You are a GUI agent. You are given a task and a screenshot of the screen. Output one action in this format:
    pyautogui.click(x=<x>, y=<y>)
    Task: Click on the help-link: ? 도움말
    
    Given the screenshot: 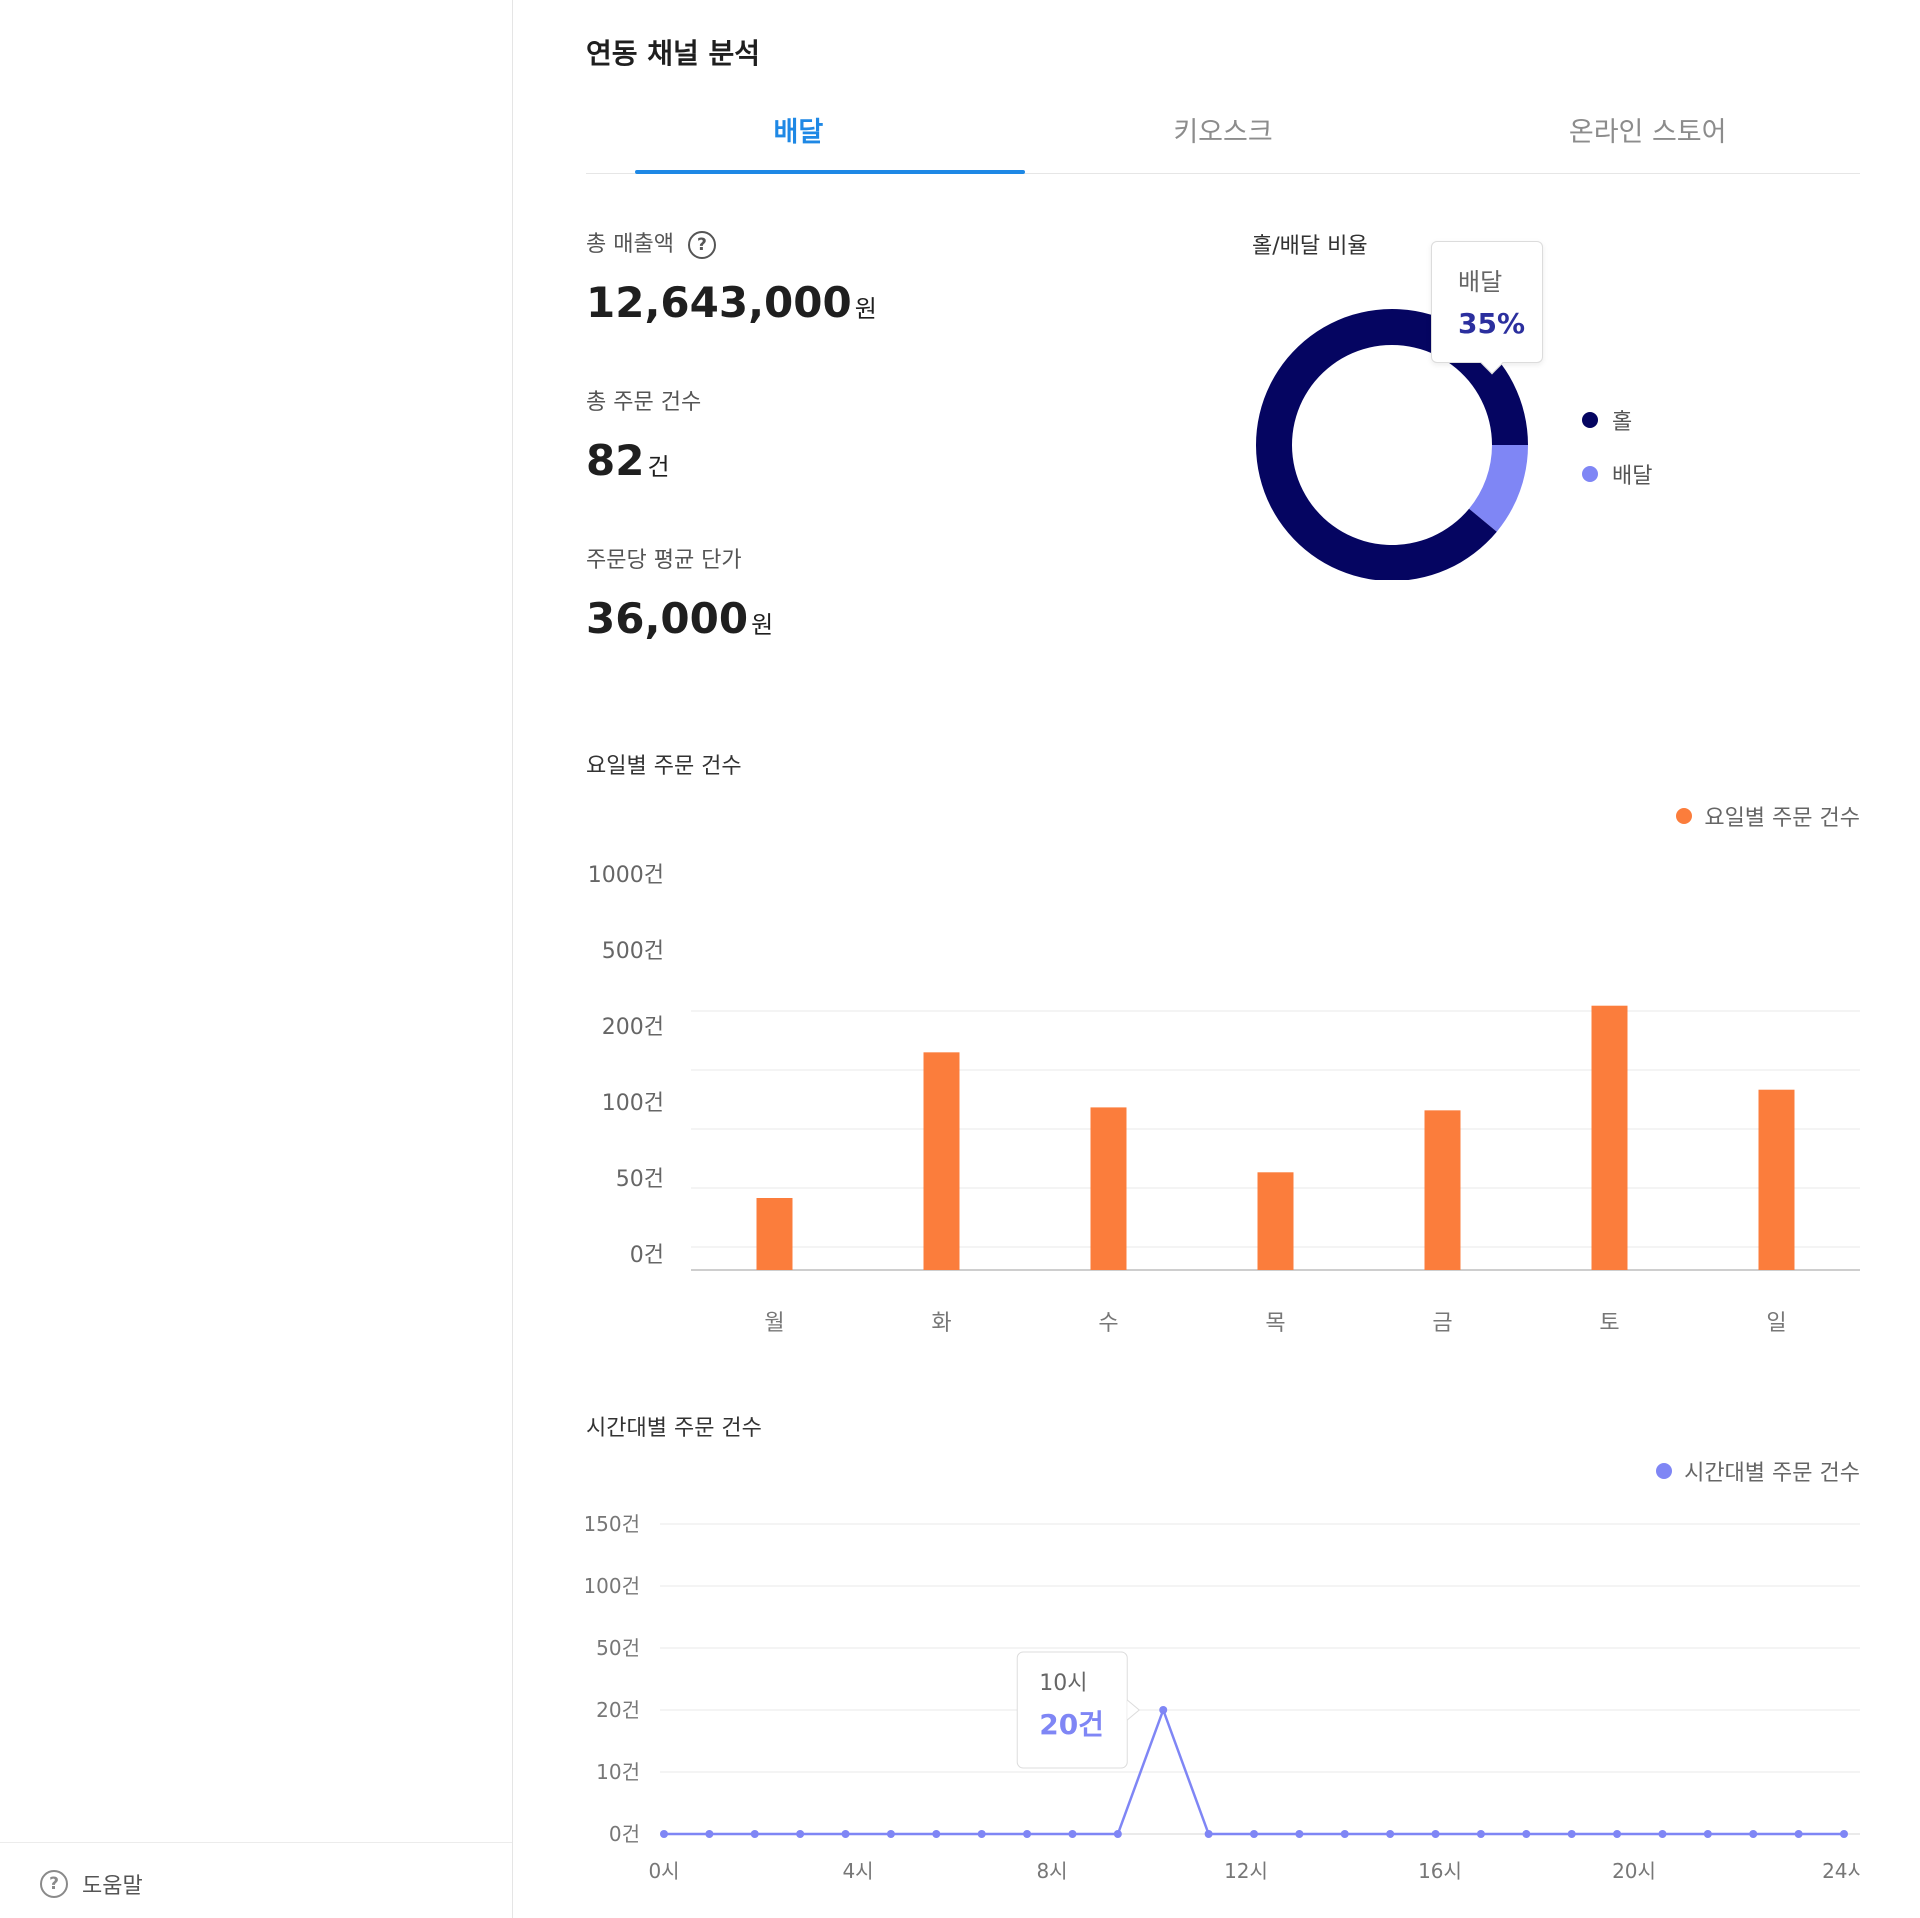 What is the action you would take?
    pyautogui.click(x=91, y=1884)
    